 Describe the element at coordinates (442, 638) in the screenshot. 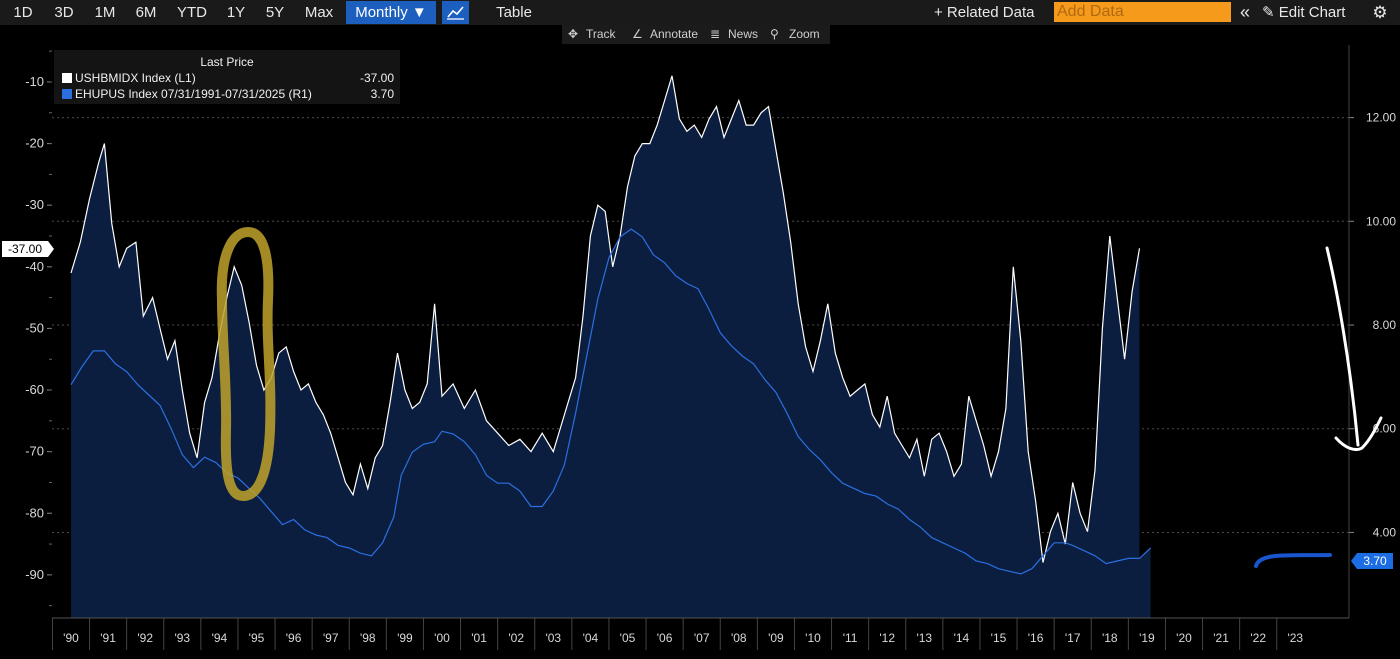

I see `x-tick-label: '00` at that location.